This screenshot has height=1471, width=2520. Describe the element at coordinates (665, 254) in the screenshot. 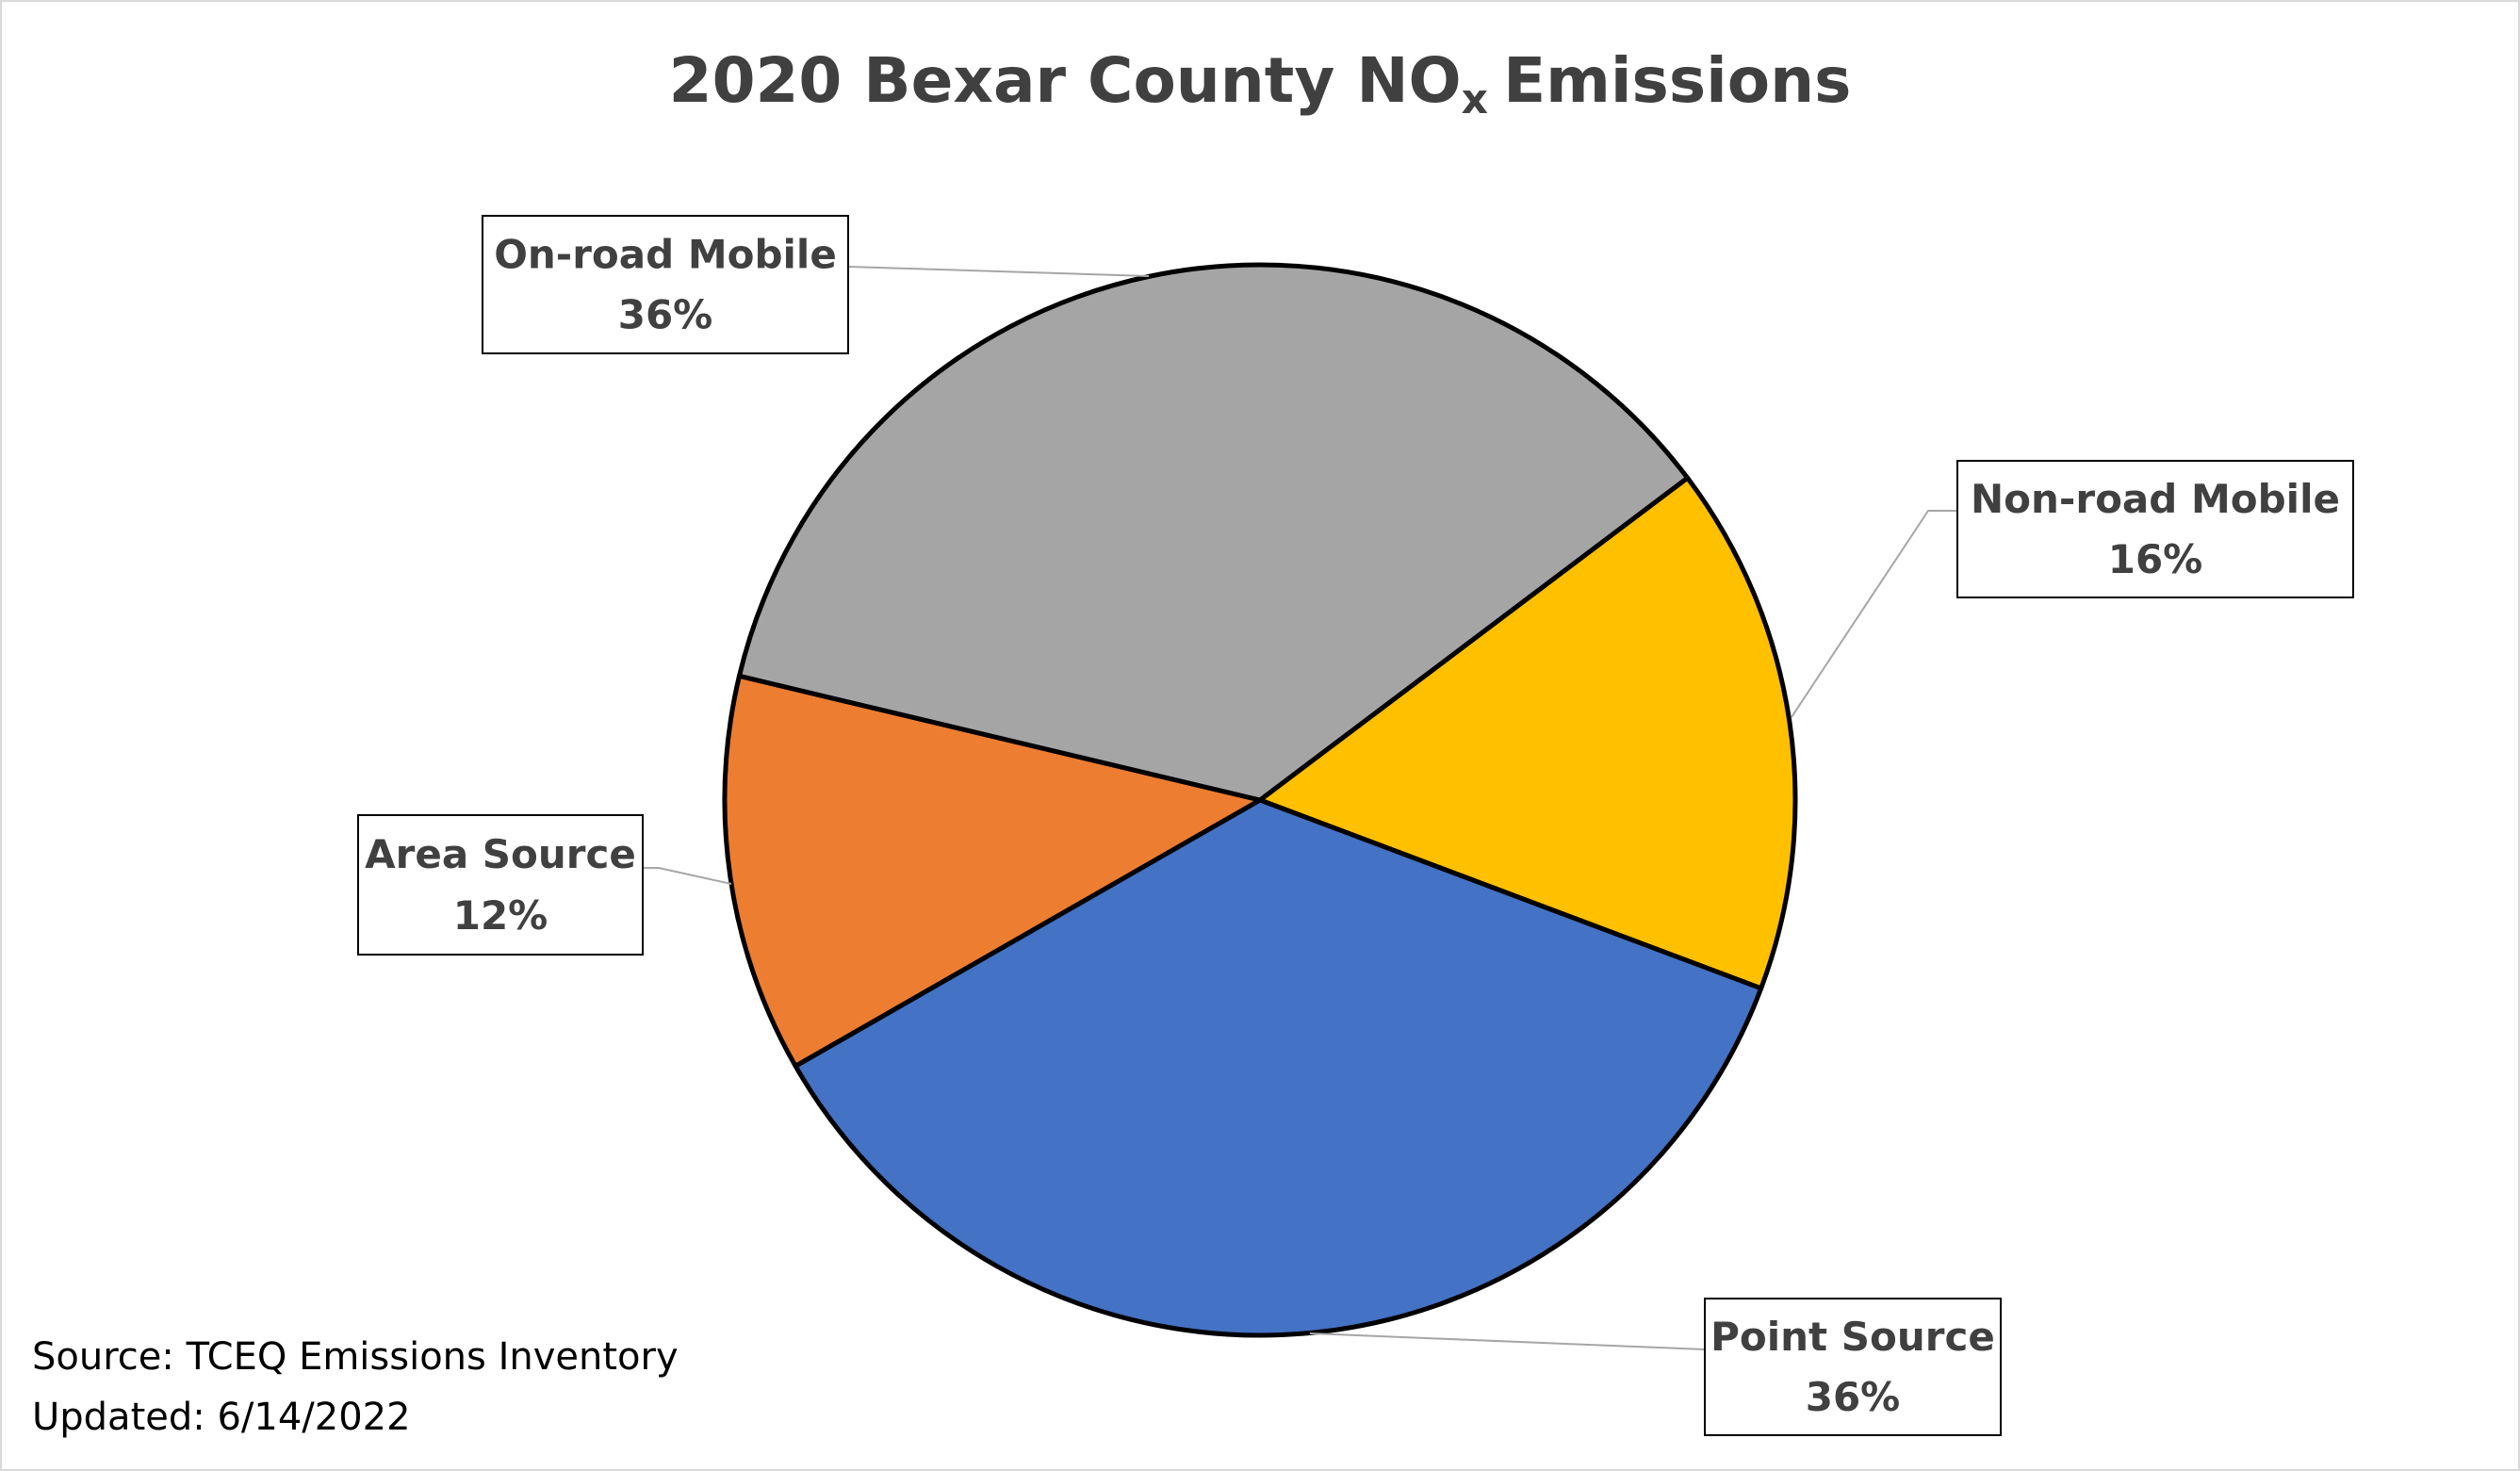

I see `category-label: On-road Mobile` at that location.